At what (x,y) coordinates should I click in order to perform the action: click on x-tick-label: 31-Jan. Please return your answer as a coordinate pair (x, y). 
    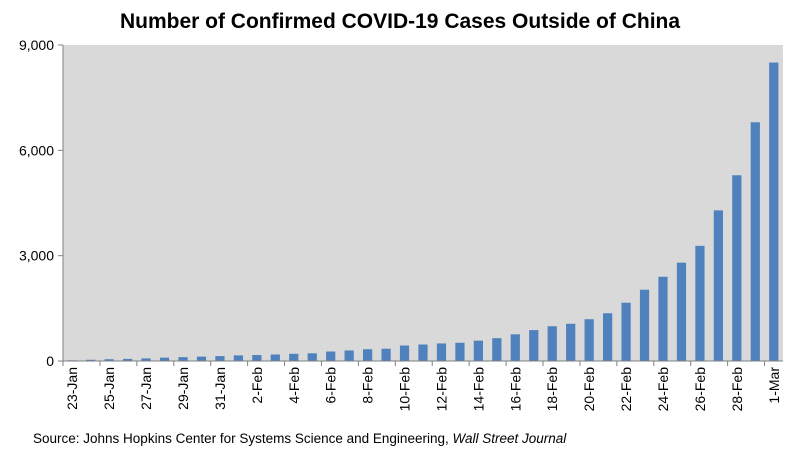
    Looking at the image, I should click on (220, 388).